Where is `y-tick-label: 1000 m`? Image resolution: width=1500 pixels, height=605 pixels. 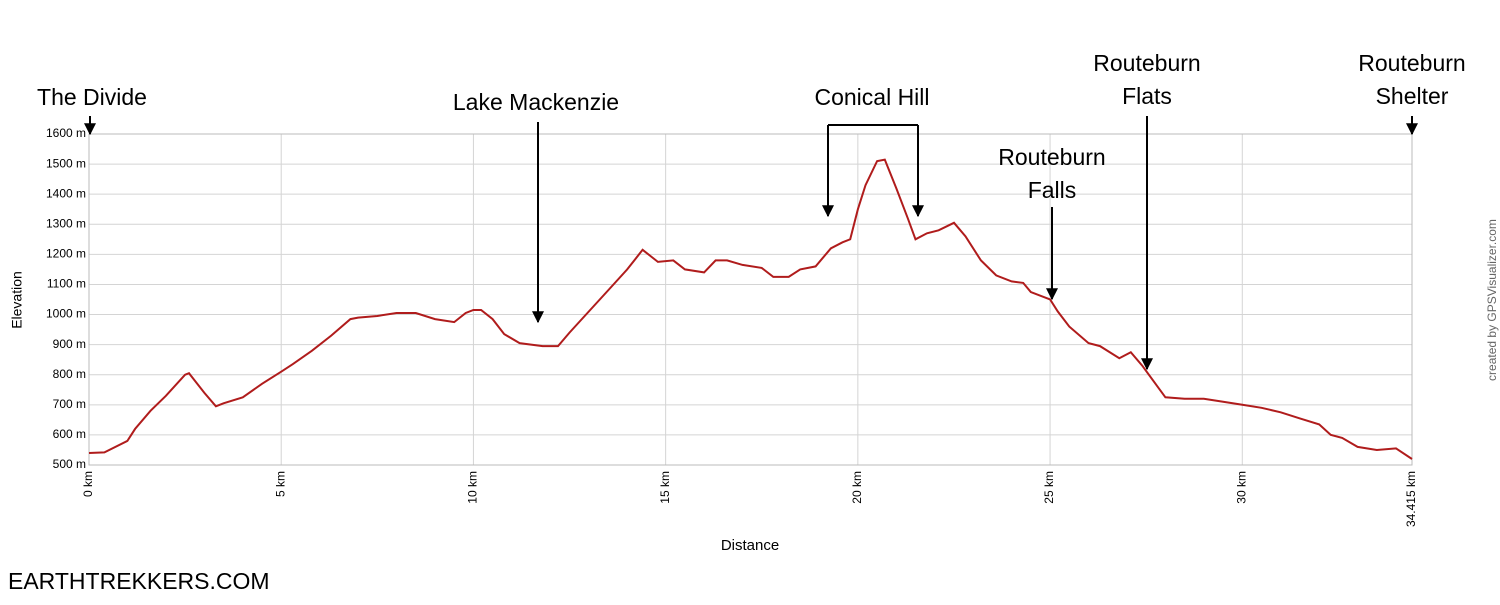 y-tick-label: 1000 m is located at coordinates (66, 314).